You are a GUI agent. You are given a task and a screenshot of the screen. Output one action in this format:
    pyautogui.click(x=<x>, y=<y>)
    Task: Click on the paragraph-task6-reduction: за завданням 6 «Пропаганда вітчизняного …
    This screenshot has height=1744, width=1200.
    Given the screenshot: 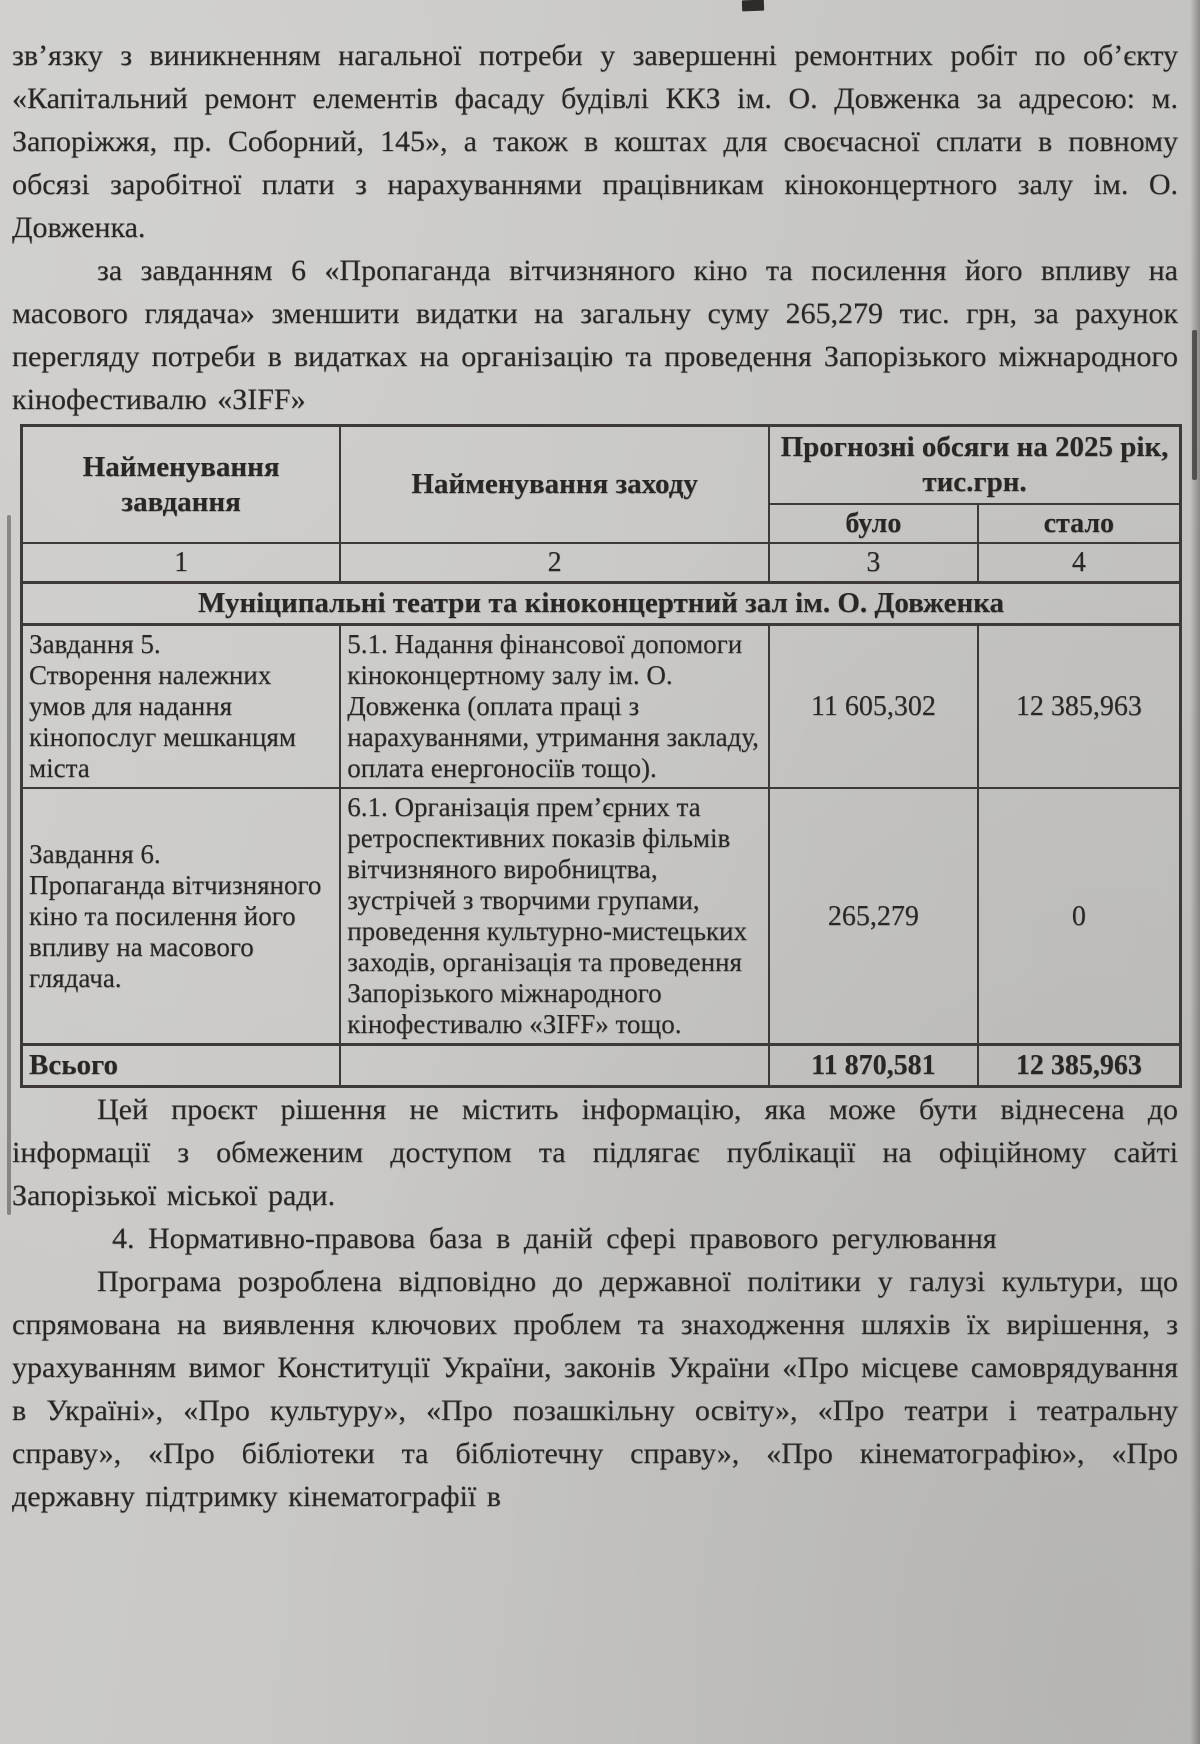 What is the action you would take?
    pyautogui.click(x=595, y=335)
    